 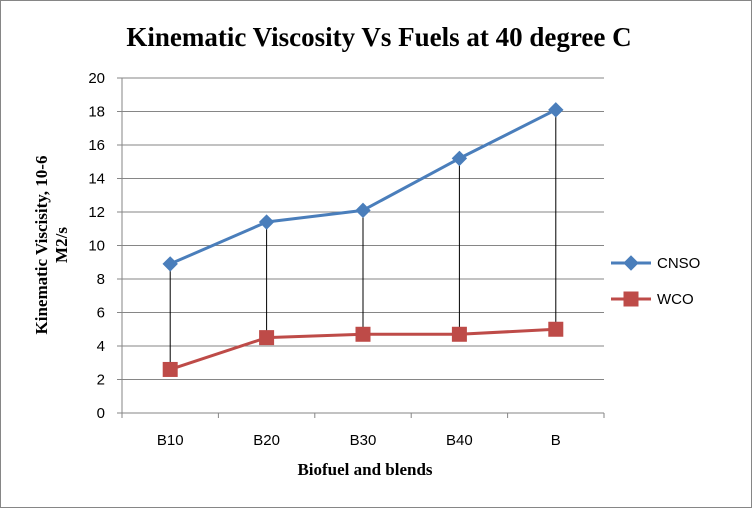 I want to click on y-tick-label: 4, so click(x=101, y=346).